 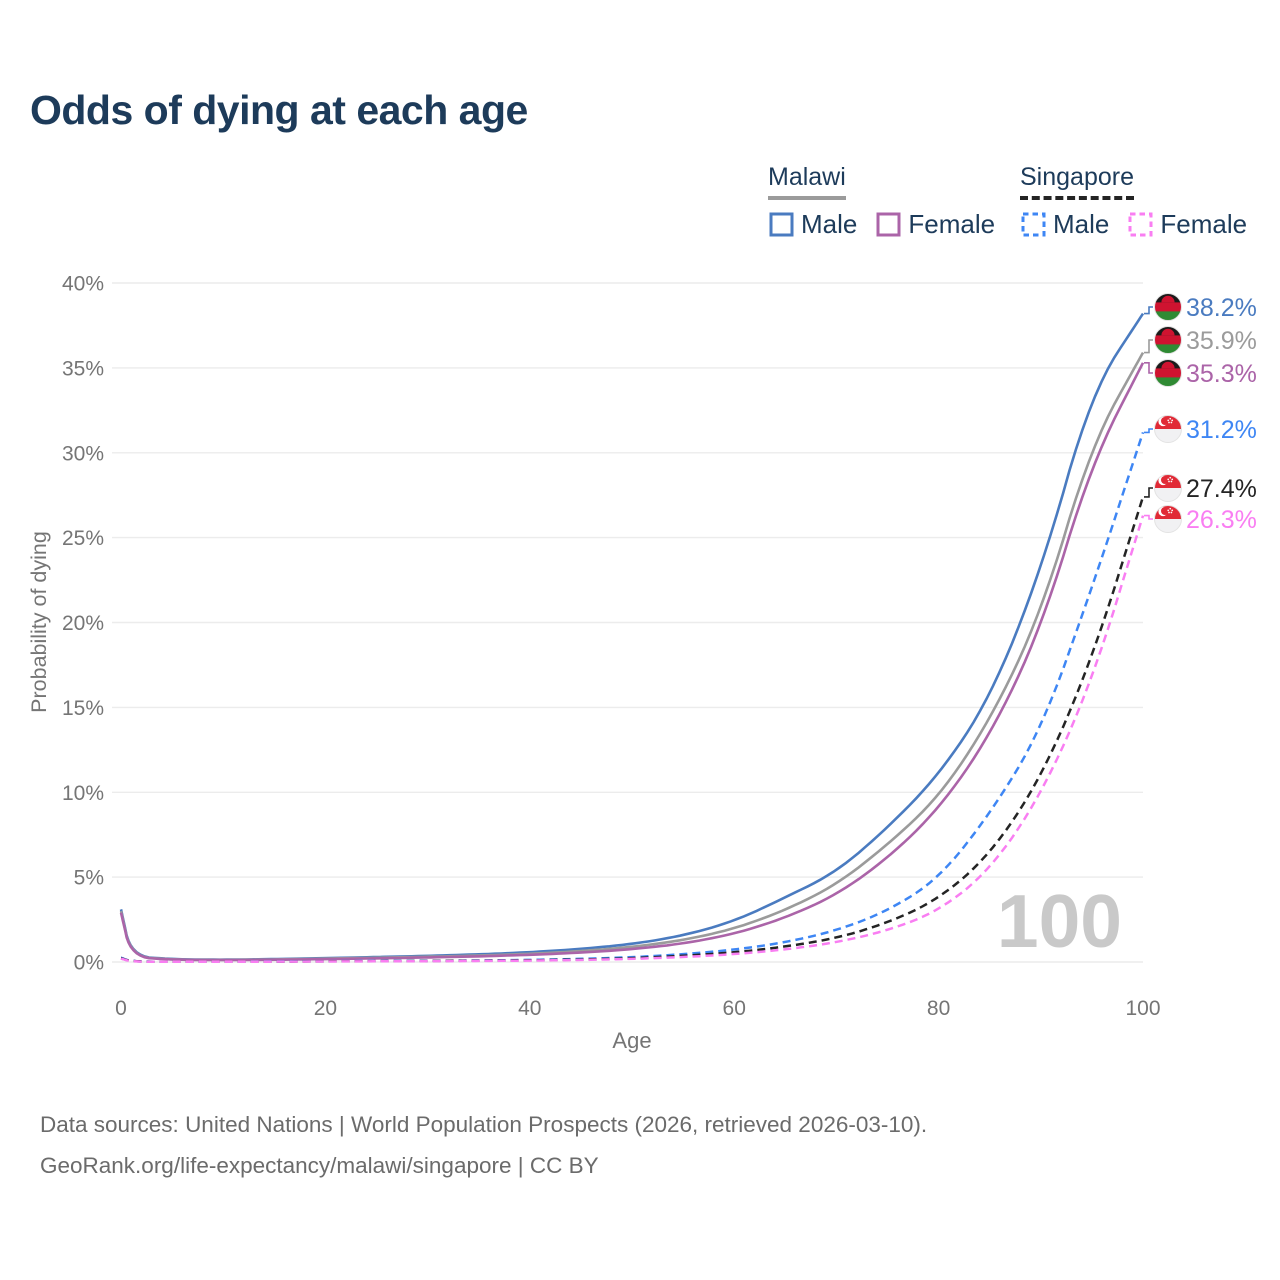 I want to click on end-connector-singapore-male, so click(x=1148, y=431).